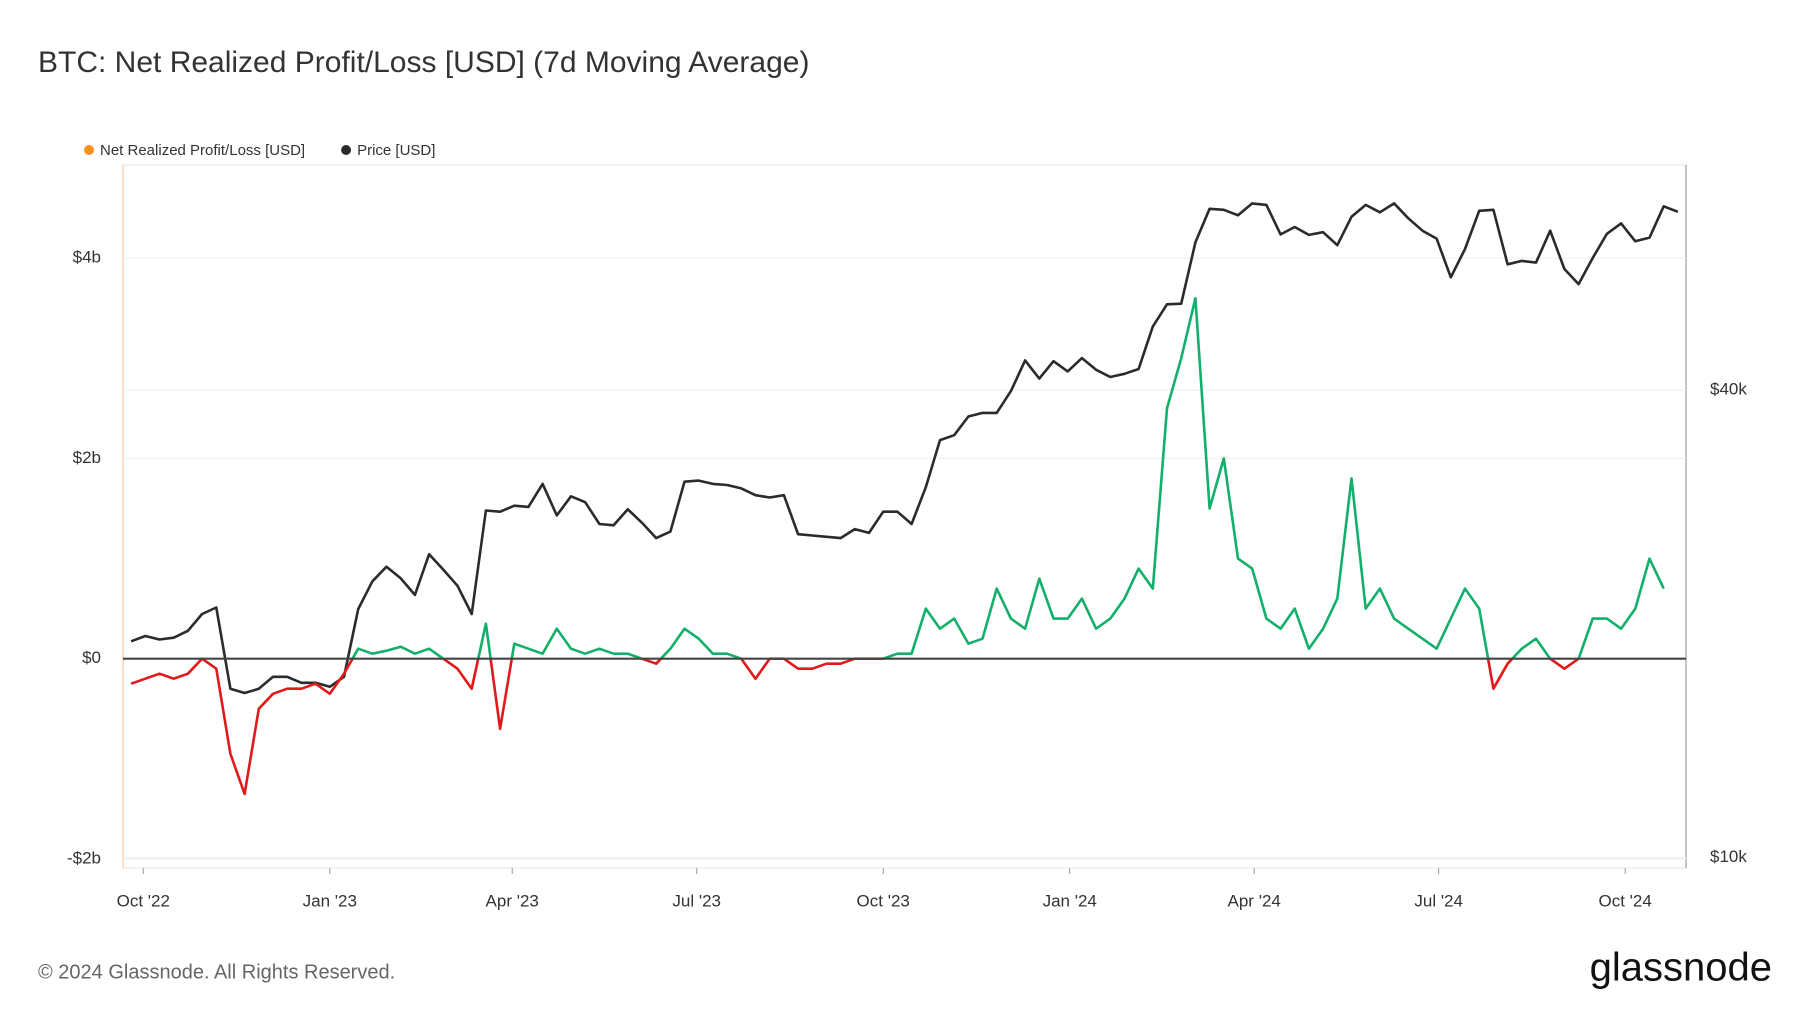  Describe the element at coordinates (87, 457) in the screenshot. I see `y-tick-label: $2b` at that location.